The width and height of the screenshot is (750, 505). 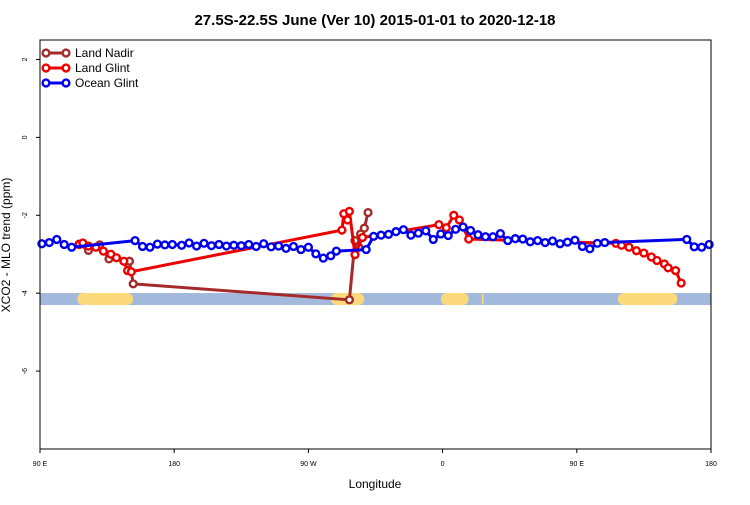 I want to click on legend-marker-left-land-glint, so click(x=46, y=68).